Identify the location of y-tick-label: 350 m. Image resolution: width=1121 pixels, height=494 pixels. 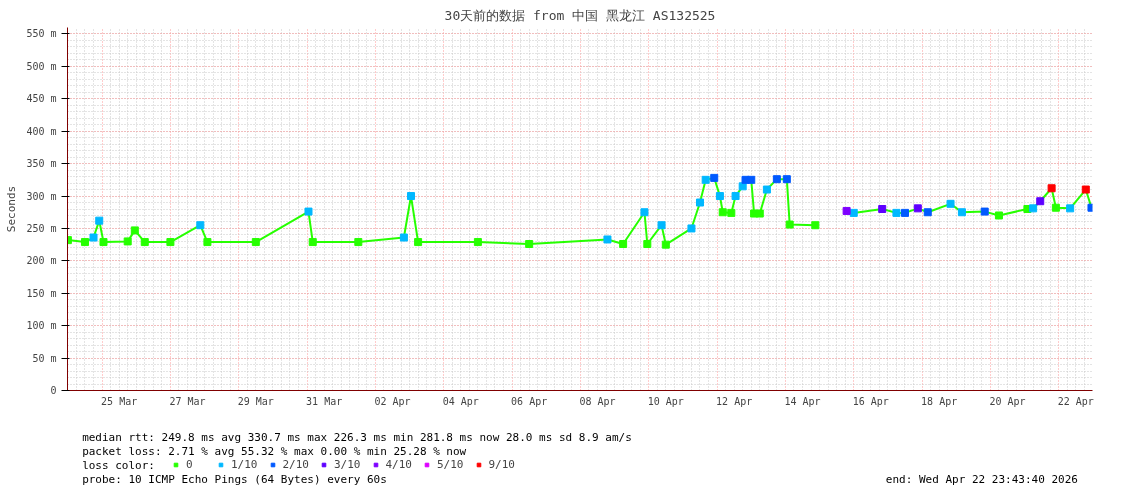
(41, 164).